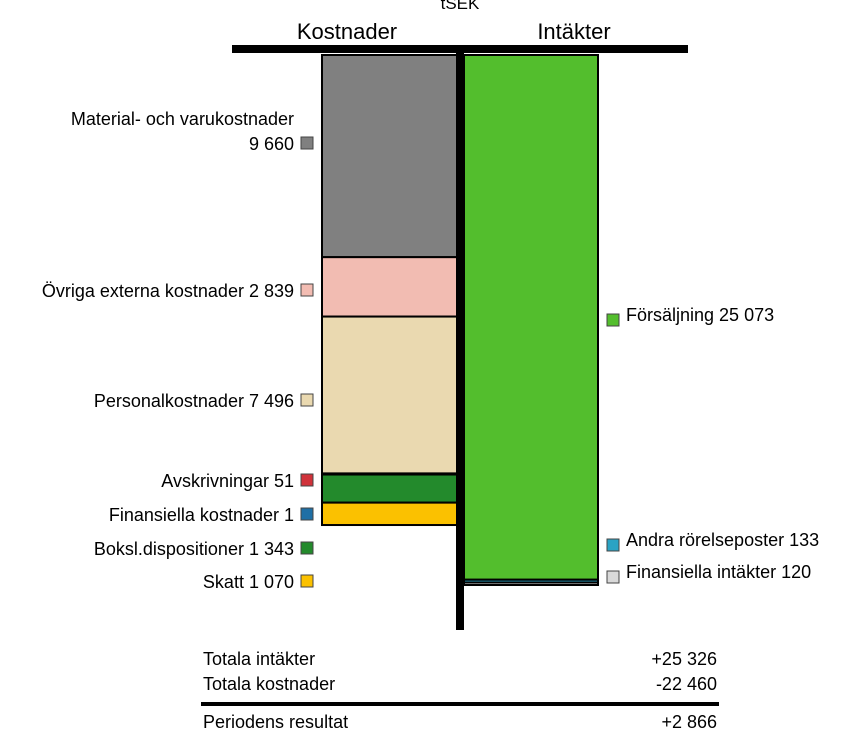 The height and width of the screenshot is (750, 864). Describe the element at coordinates (269, 684) in the screenshot. I see `summary-totala-kostnader-label: Totala kostnader` at that location.